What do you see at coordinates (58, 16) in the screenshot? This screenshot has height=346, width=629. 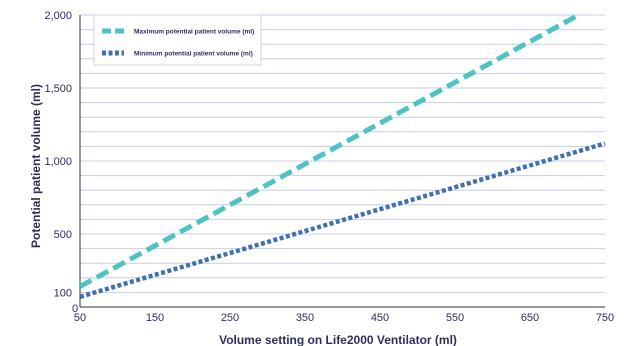 I see `y-tick-label: 2,000` at bounding box center [58, 16].